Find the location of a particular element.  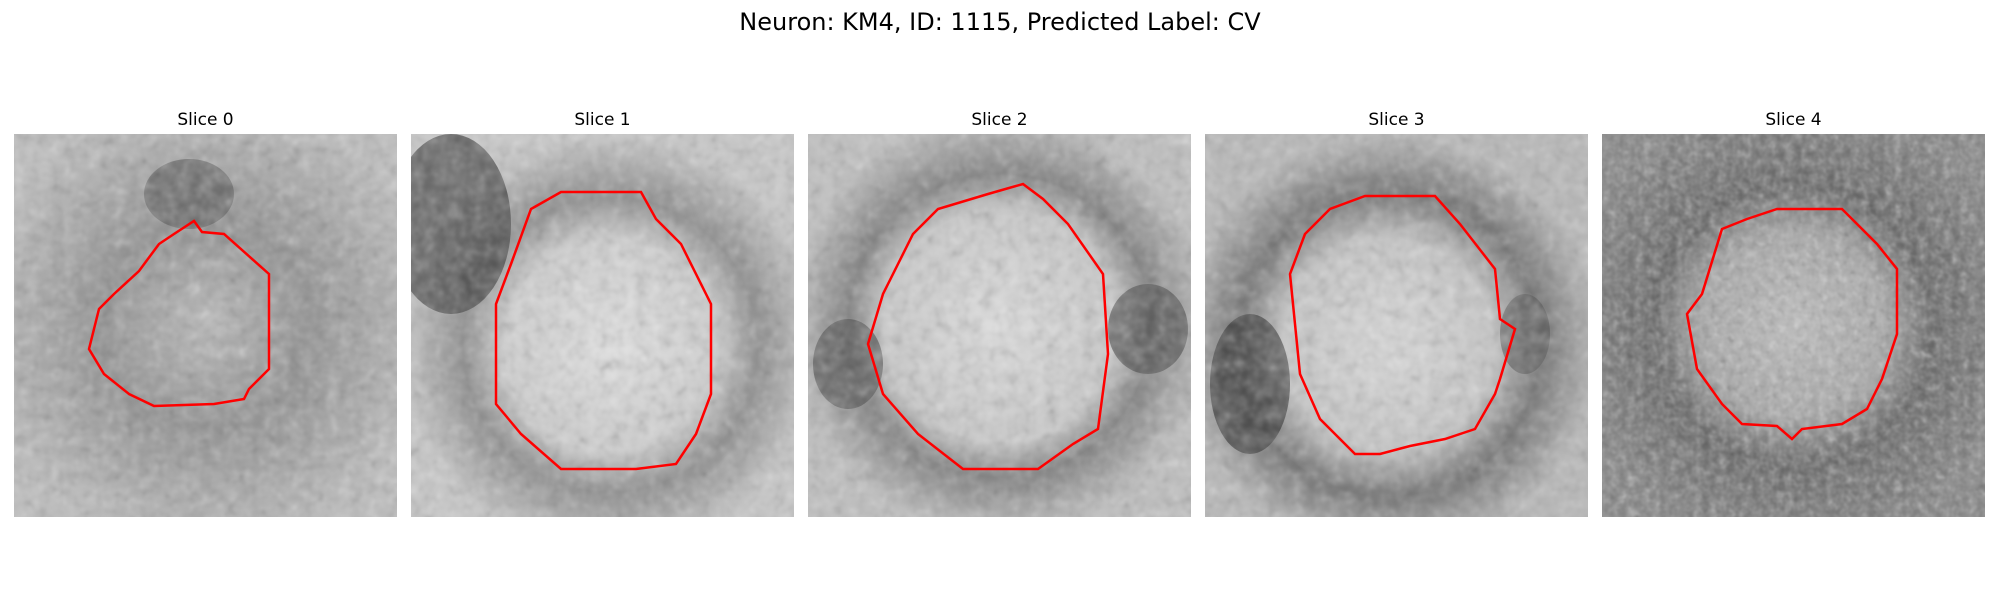

slice-panel-3: Slice 3 is located at coordinates (1396, 312).